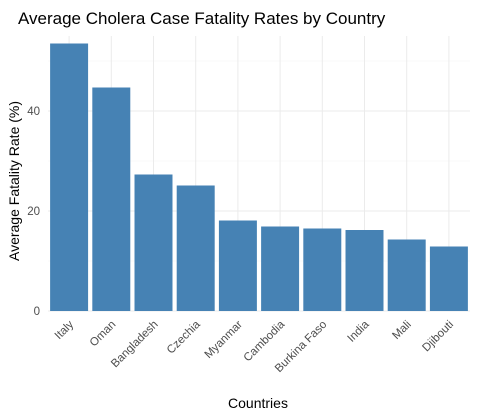 Image resolution: width=480 pixels, height=417 pixels. What do you see at coordinates (37, 312) in the screenshot?
I see `y-tick-label: 0` at bounding box center [37, 312].